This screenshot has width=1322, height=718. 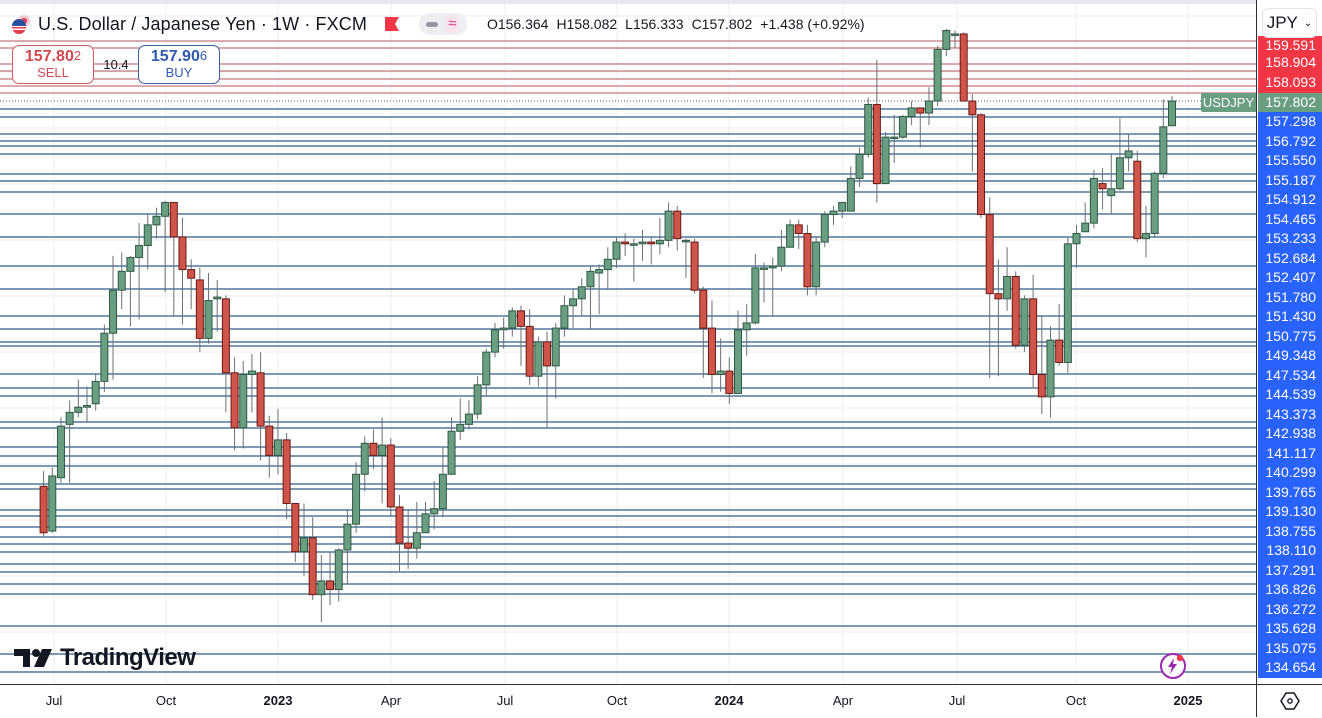 What do you see at coordinates (105, 658) in the screenshot?
I see `tradingview-logo: TradingView` at bounding box center [105, 658].